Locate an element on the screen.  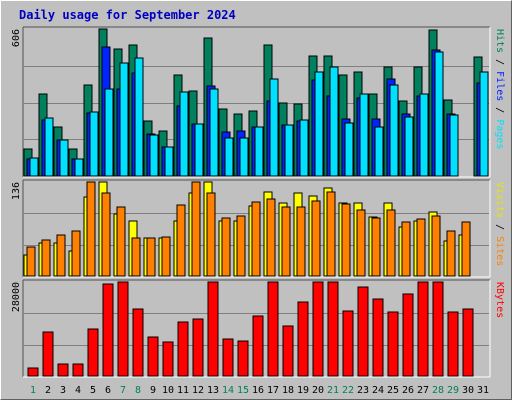
legend-segment: Visits is located at coordinates (499, 200).